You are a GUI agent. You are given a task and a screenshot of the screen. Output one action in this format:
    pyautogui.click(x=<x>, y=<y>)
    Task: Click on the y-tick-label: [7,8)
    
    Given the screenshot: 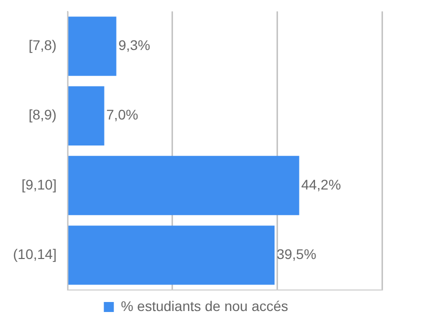 What is the action you would take?
    pyautogui.click(x=42, y=45)
    